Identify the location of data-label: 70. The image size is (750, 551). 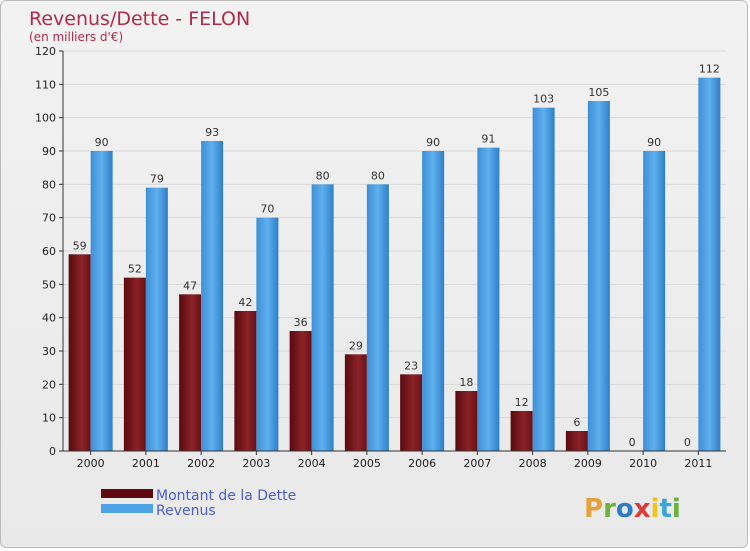
(267, 209).